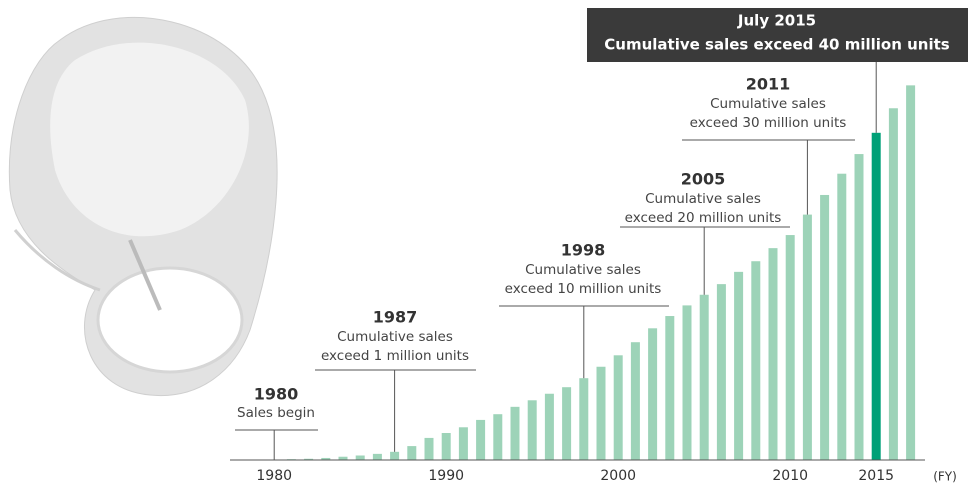 This screenshot has width=970, height=490. What do you see at coordinates (768, 123) in the screenshot?
I see `annotation-text: exceed 30 million units` at bounding box center [768, 123].